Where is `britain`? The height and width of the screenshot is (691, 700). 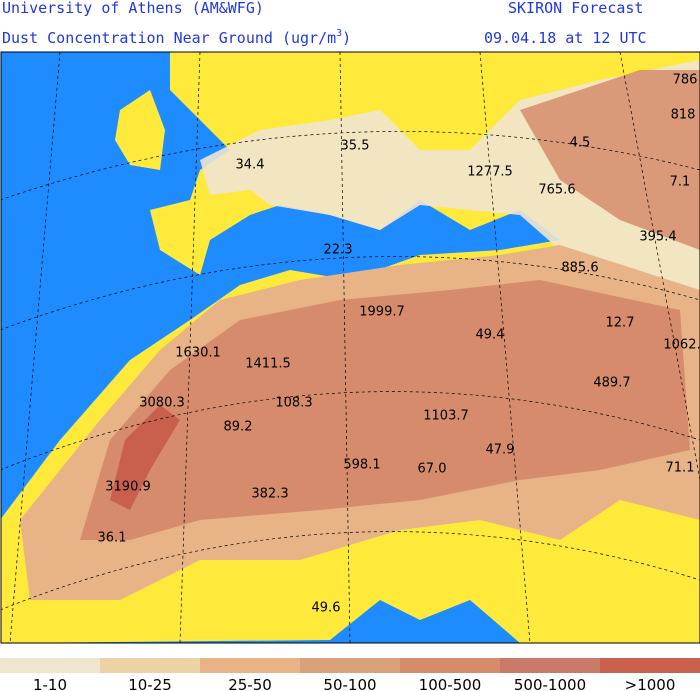
britain is located at coordinates (140, 130).